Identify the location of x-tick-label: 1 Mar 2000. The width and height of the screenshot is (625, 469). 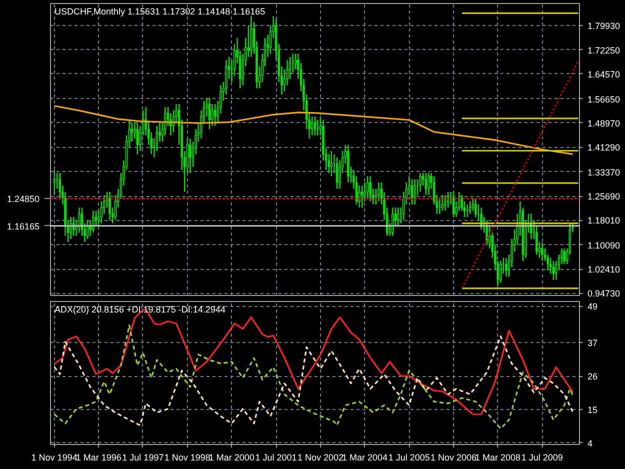
(231, 457).